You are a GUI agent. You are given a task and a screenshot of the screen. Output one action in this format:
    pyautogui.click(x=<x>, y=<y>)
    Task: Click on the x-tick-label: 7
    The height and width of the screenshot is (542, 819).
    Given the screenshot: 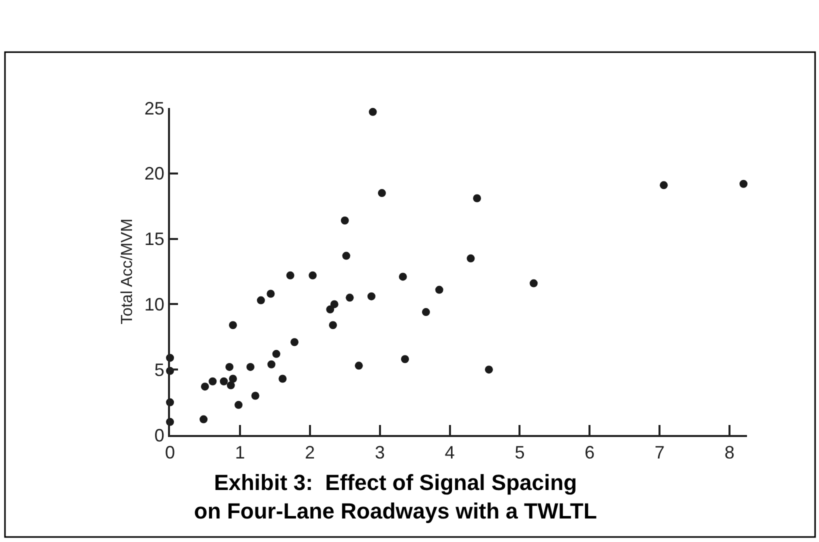 What is the action you would take?
    pyautogui.click(x=659, y=452)
    